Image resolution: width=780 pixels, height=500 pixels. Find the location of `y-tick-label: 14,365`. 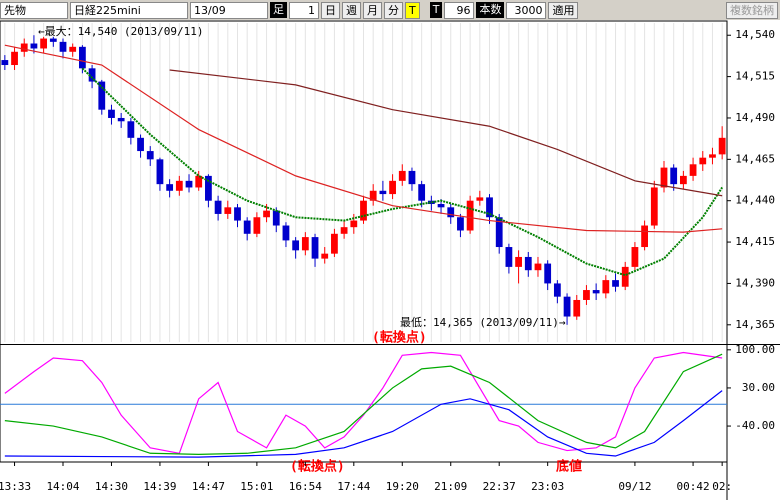

y-tick-label: 14,365 is located at coordinates (755, 324).